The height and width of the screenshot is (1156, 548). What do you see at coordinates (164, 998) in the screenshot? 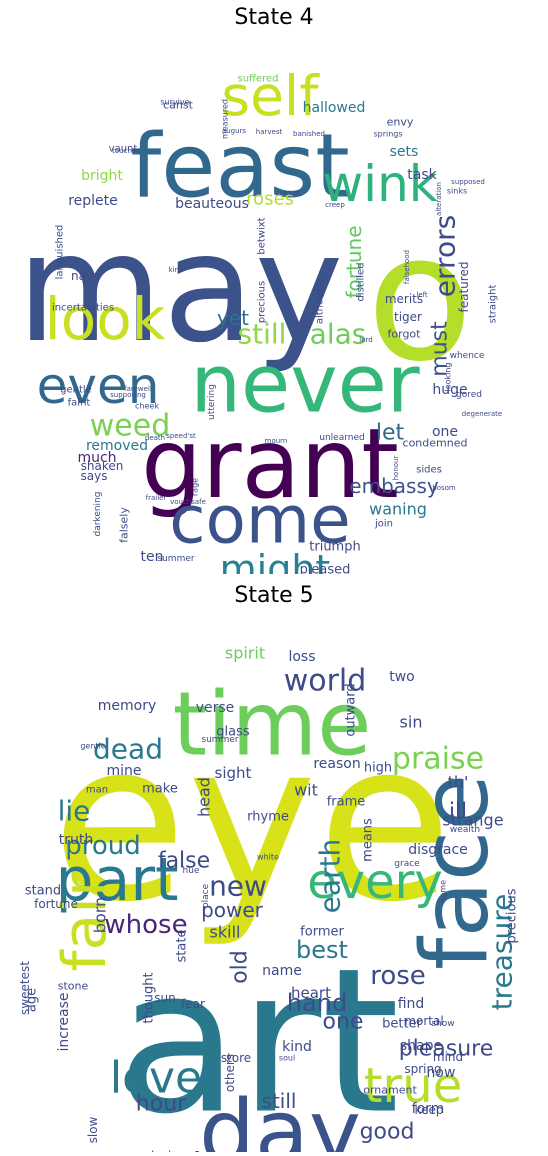
I see `word-sun: sun` at bounding box center [164, 998].